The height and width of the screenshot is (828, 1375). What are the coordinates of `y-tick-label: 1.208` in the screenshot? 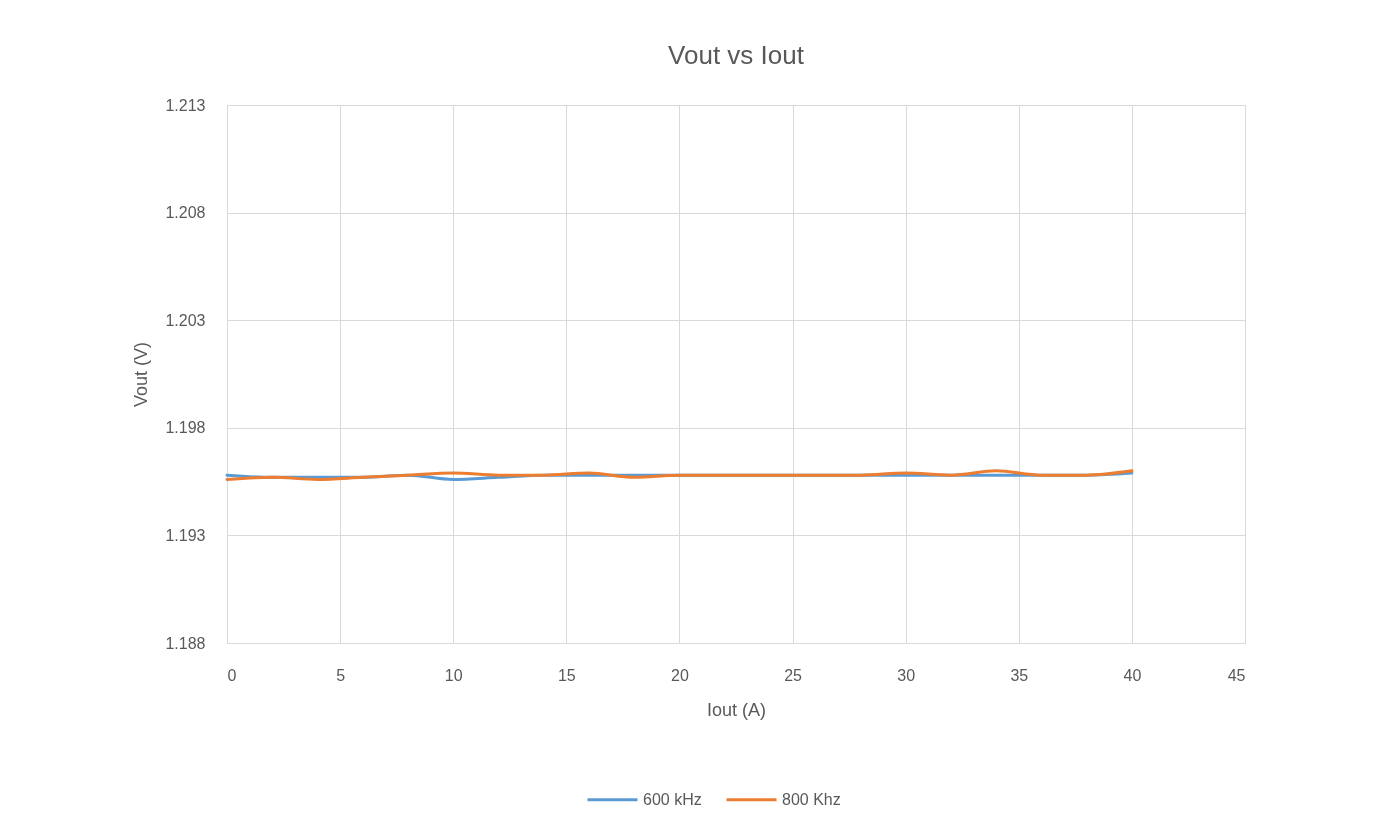 It's located at (185, 213).